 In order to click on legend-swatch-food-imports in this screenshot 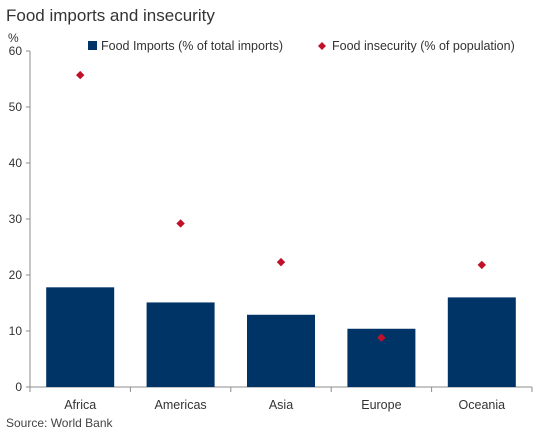, I will do `click(92, 45)`.